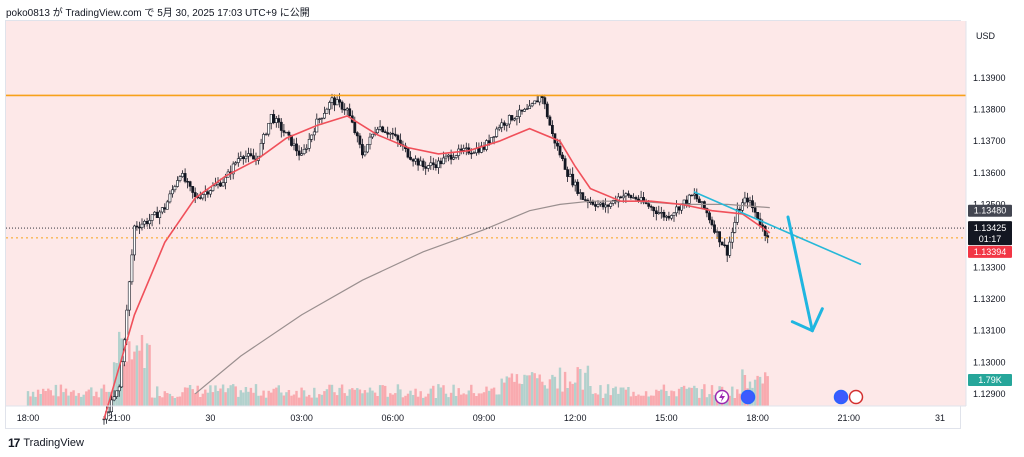 The height and width of the screenshot is (457, 1024). I want to click on low-price-tag-bg, so click(990, 251).